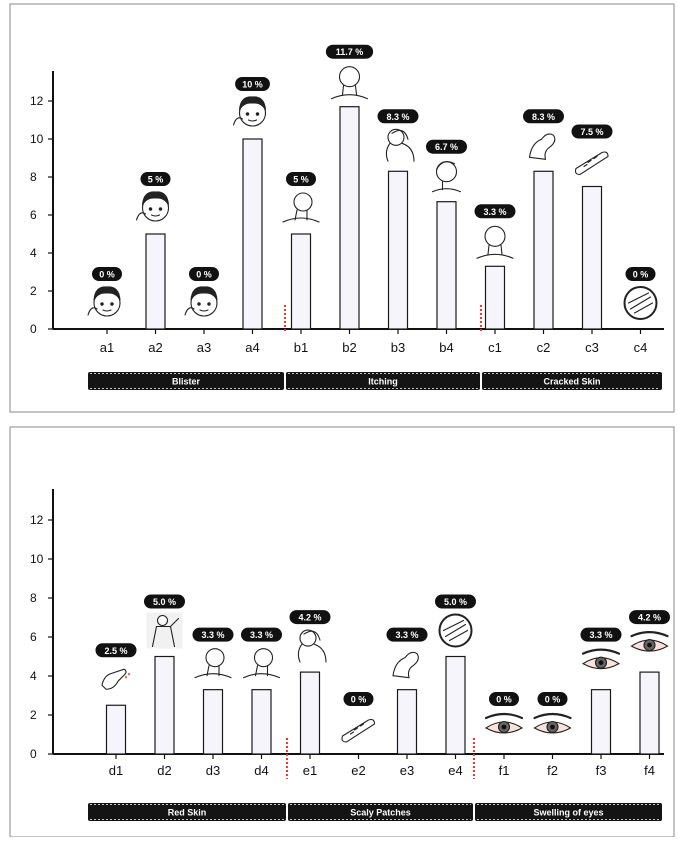 The width and height of the screenshot is (678, 842). I want to click on x-tick-label: c4, so click(641, 347).